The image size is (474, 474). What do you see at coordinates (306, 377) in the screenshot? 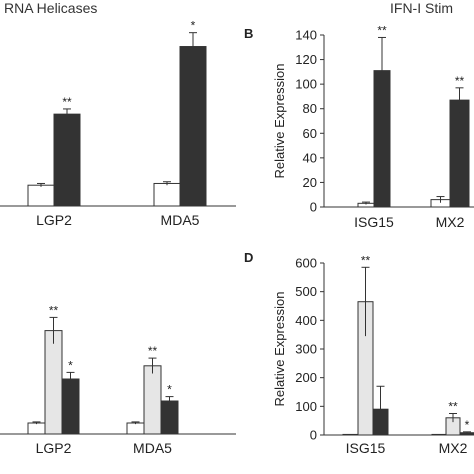
I see `y-tick-label: 200` at bounding box center [306, 377].